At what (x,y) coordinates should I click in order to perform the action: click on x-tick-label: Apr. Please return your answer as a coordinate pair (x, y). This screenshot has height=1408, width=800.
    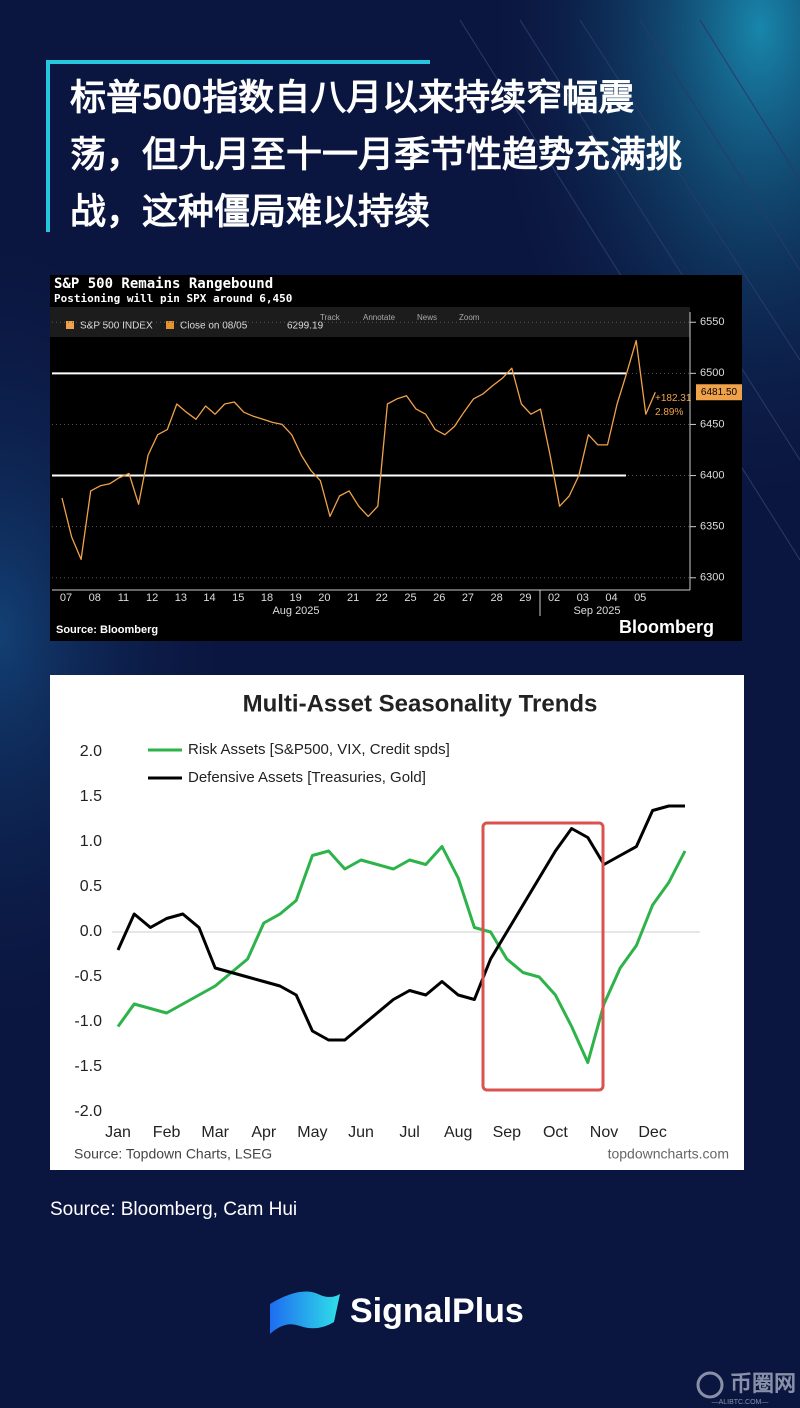
    Looking at the image, I should click on (264, 1132).